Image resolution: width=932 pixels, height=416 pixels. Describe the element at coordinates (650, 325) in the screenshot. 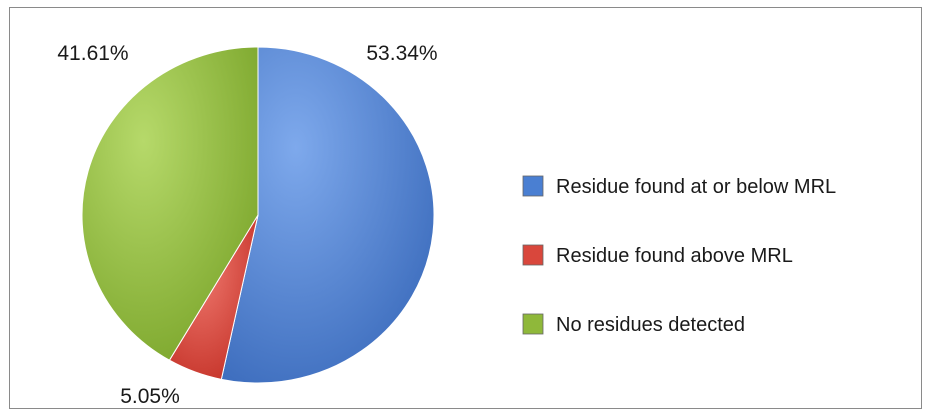

I see `legend-label-no-residues: No residues detected` at that location.